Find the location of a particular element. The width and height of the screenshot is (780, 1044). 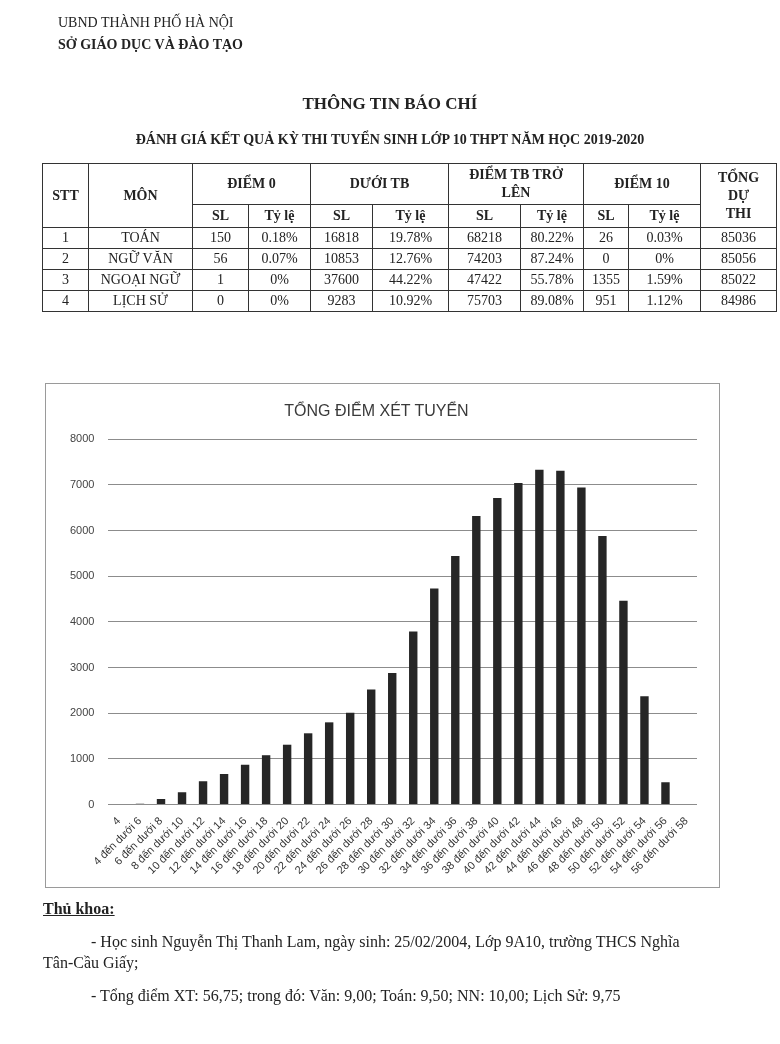

y-tick-label: NGỮ VĂN is located at coordinates (140, 259).